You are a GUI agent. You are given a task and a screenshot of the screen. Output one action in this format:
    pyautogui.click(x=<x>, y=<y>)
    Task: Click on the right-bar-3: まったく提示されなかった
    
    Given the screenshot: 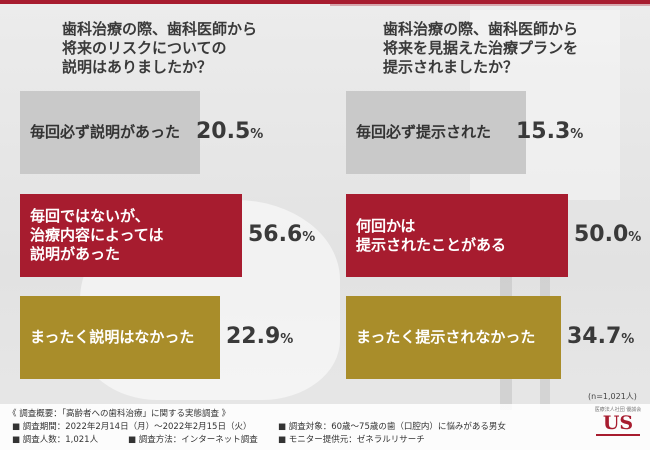 What is the action you would take?
    pyautogui.click(x=453, y=337)
    